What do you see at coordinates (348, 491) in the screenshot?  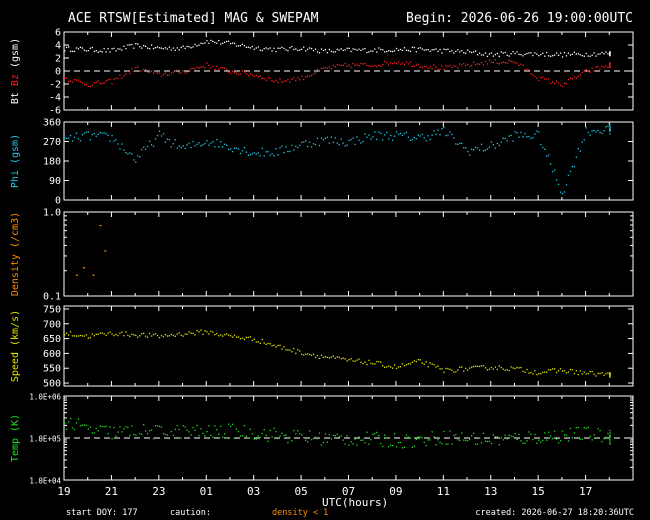 I see `x-tick-label: 07` at bounding box center [348, 491].